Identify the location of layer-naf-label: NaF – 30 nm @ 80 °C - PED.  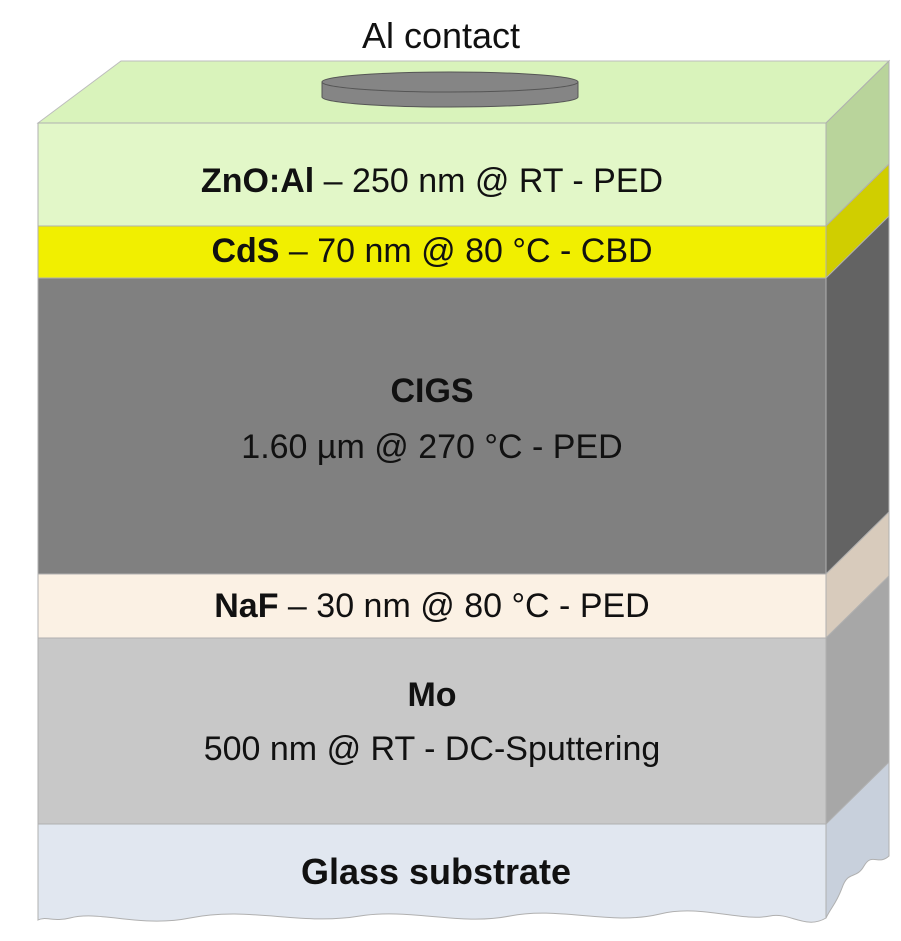
(431, 606).